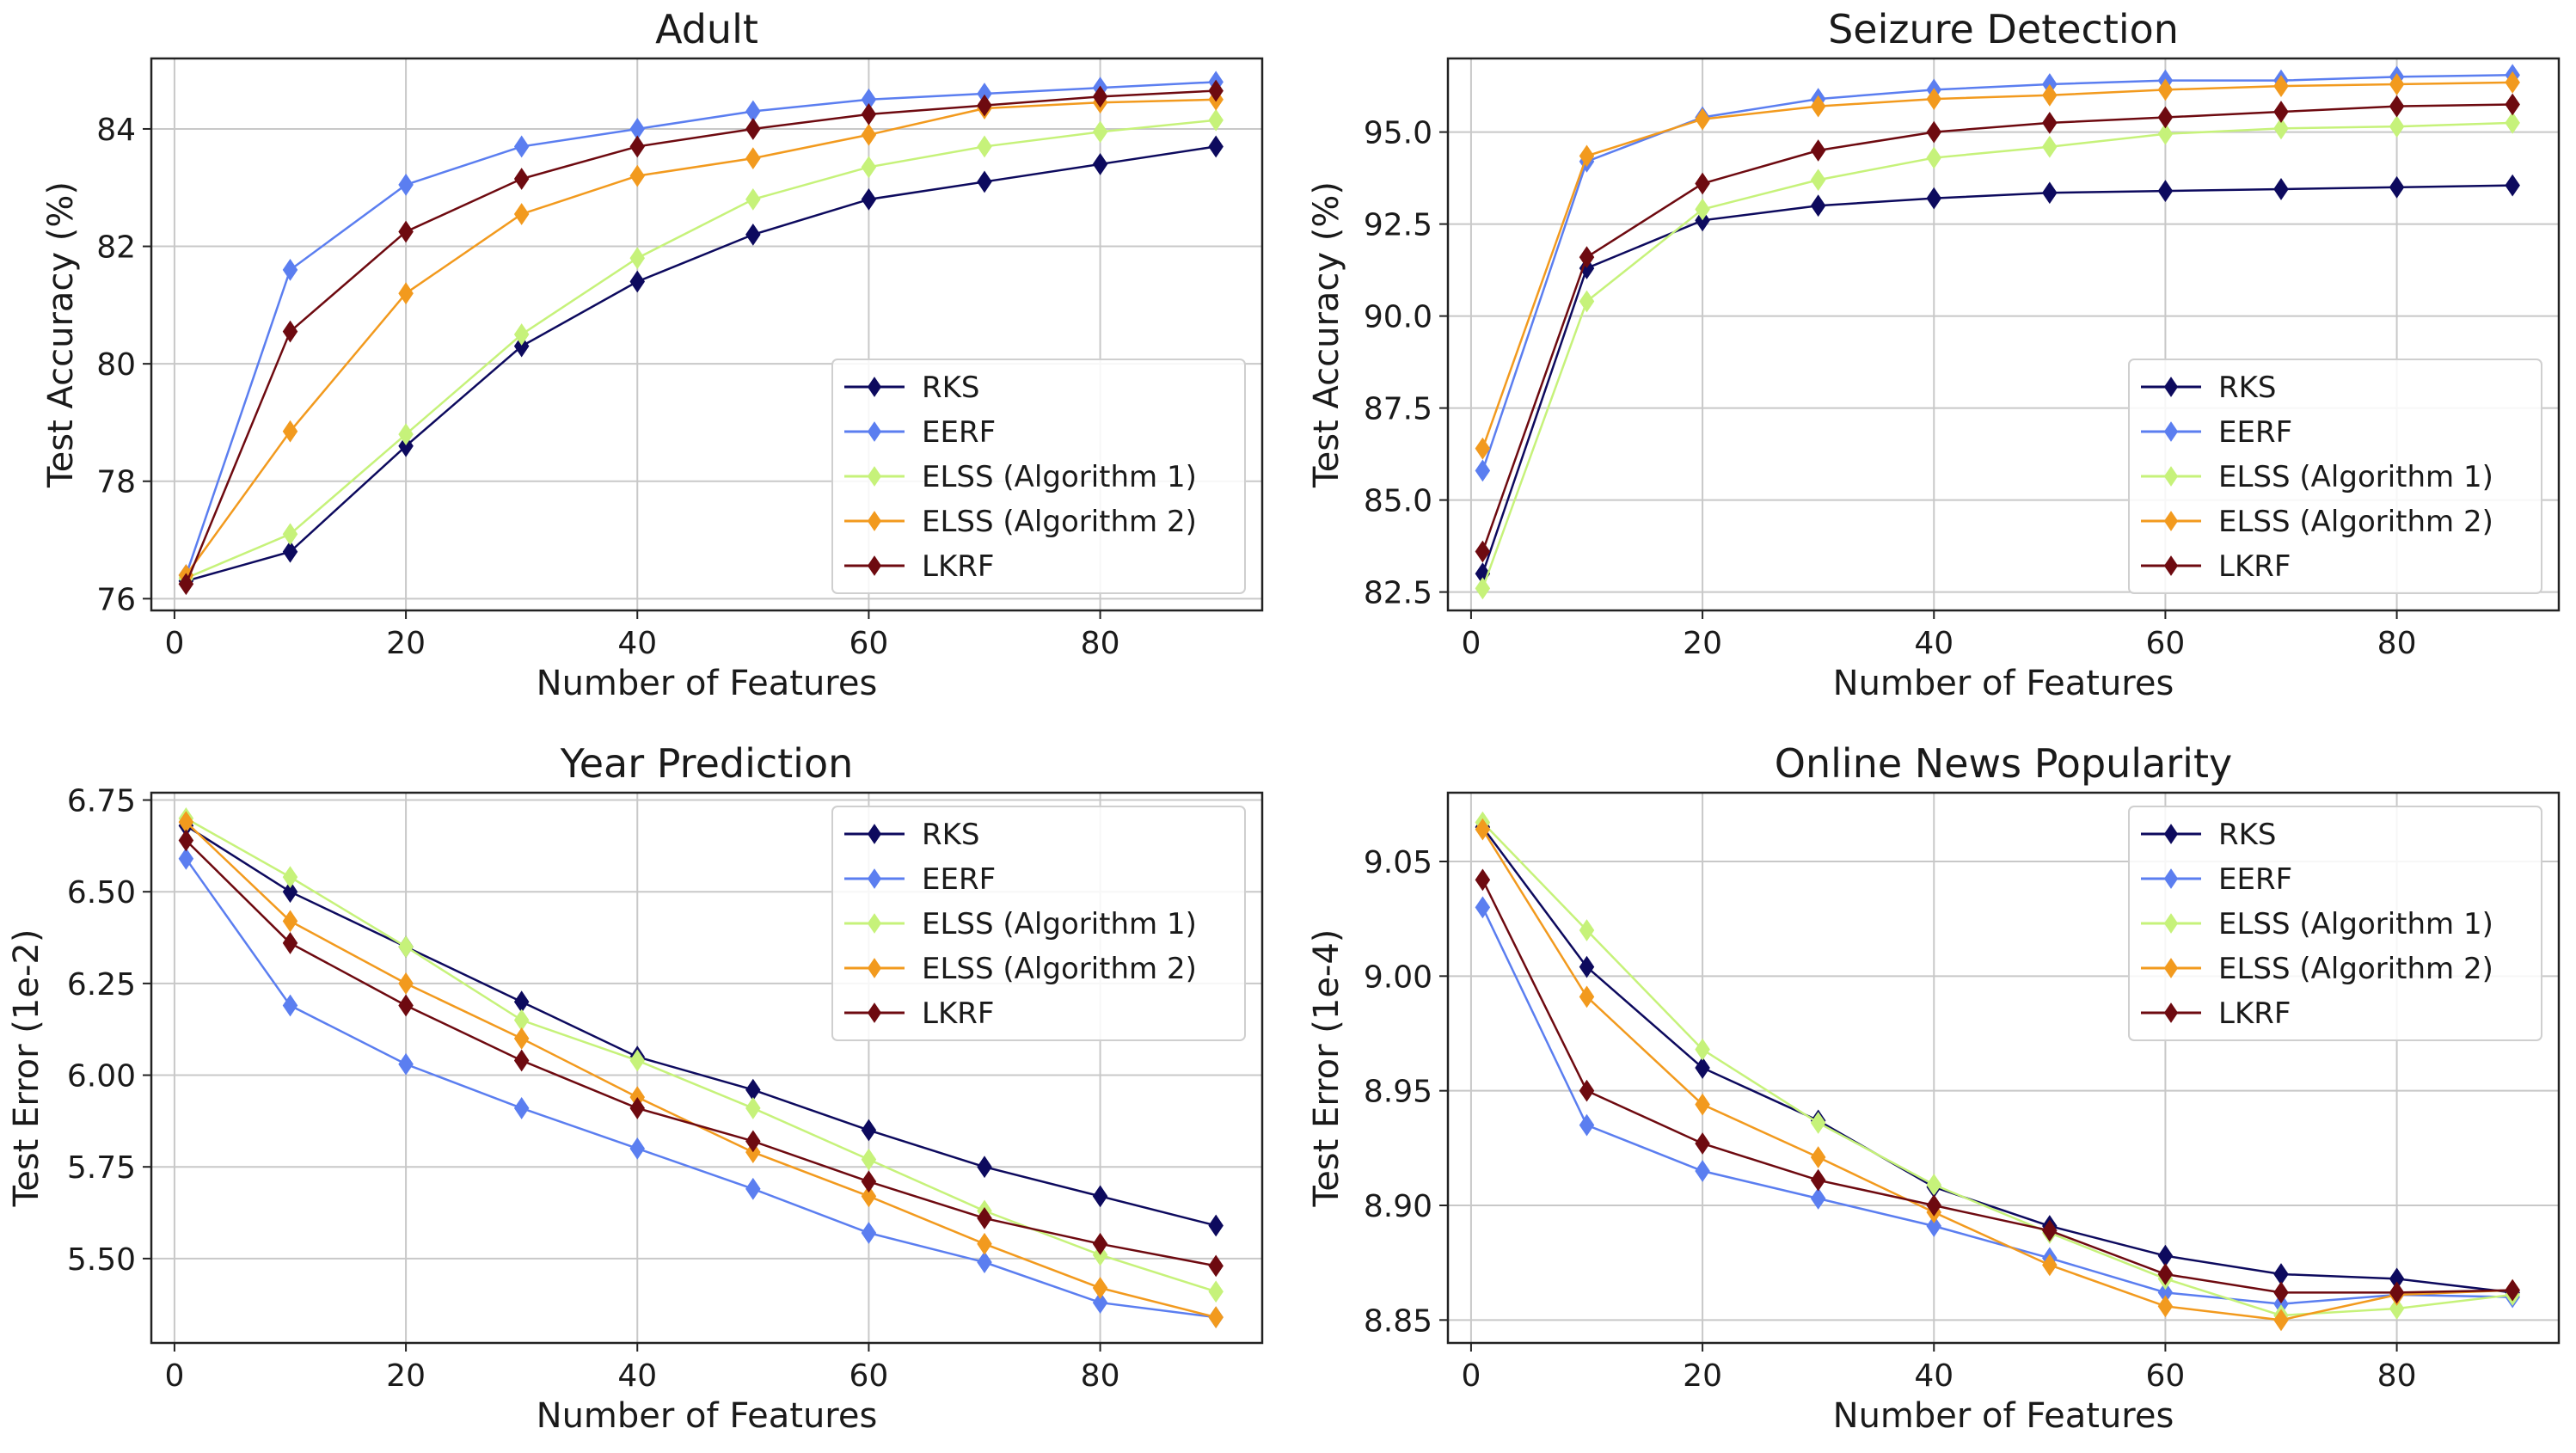  What do you see at coordinates (1471, 643) in the screenshot?
I see `x-tick-label: 0` at bounding box center [1471, 643].